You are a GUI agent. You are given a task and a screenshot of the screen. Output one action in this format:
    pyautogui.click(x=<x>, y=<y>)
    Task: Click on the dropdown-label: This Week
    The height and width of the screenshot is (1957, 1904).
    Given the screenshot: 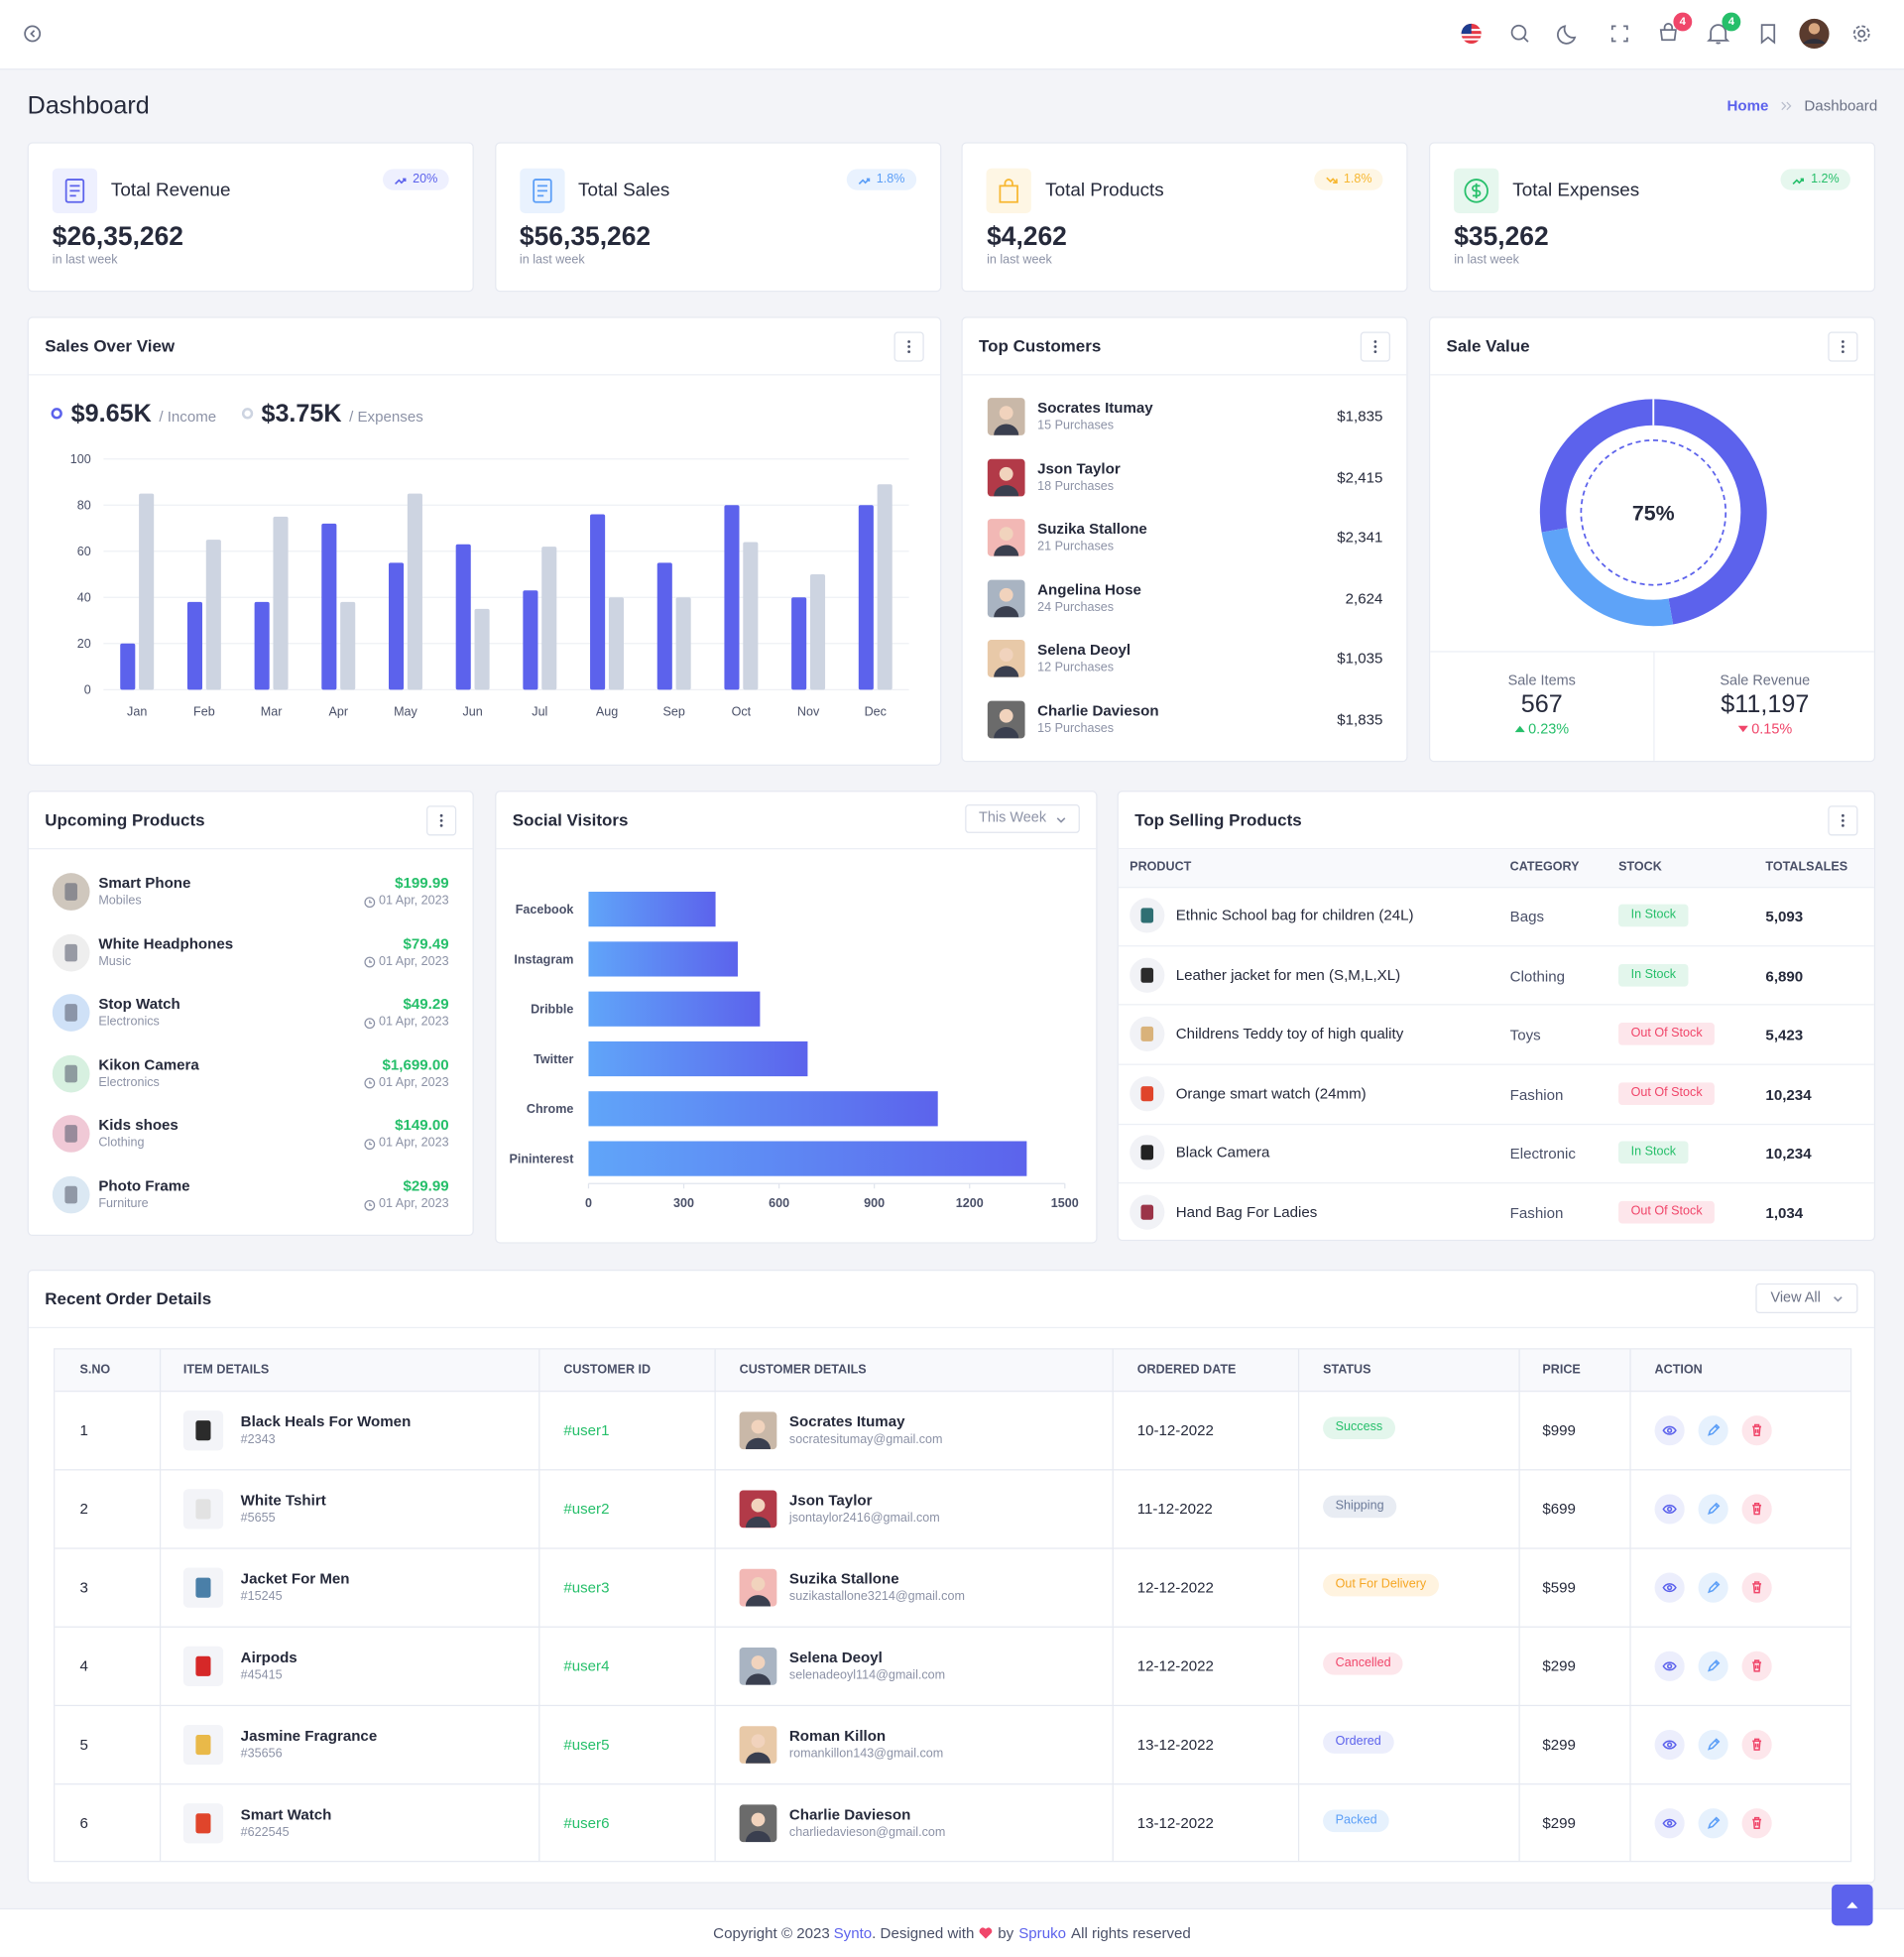 What is the action you would take?
    pyautogui.click(x=1013, y=818)
    